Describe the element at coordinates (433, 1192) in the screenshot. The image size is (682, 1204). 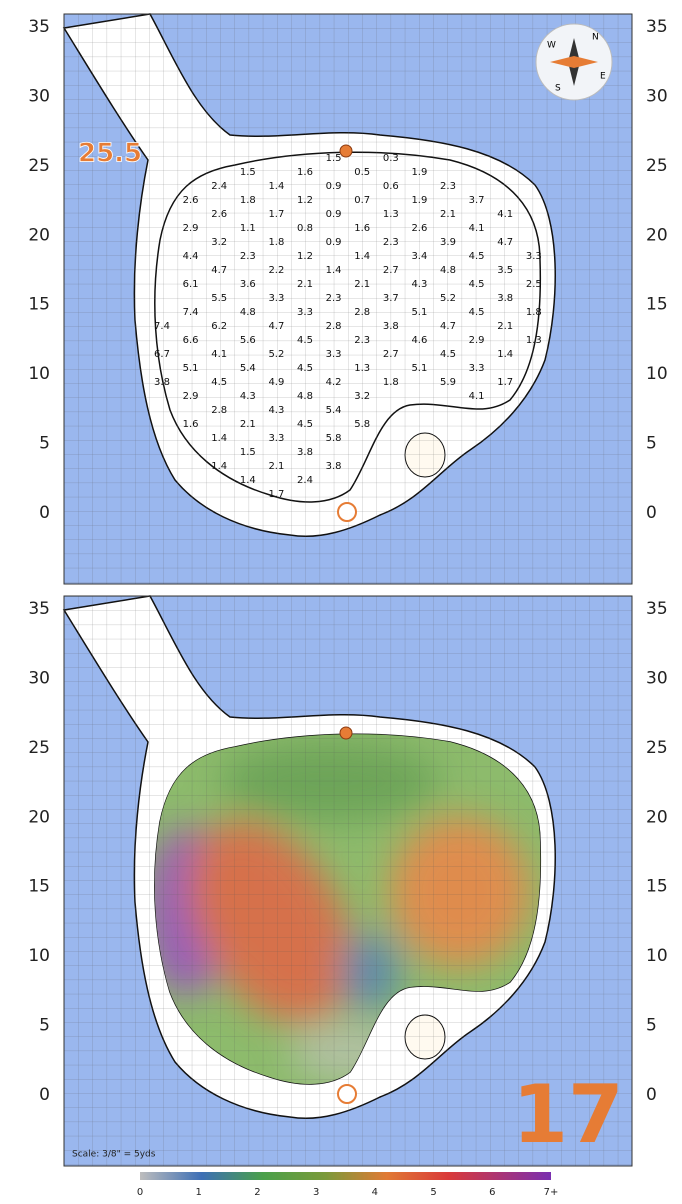
I see `legend-label: 5` at that location.